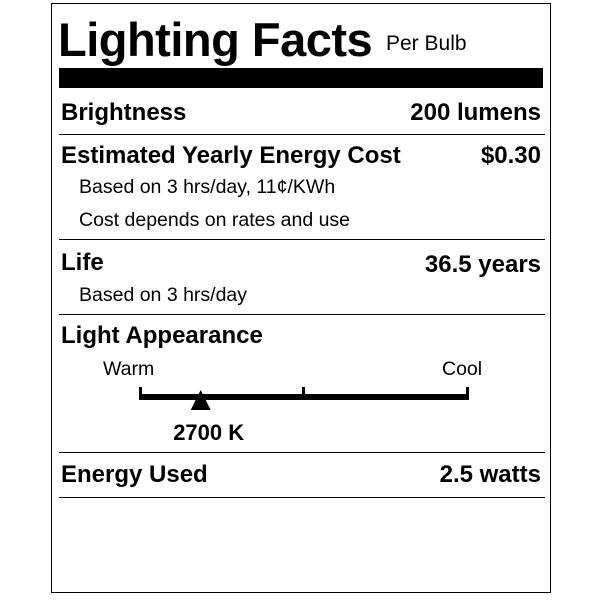  Describe the element at coordinates (462, 369) in the screenshot. I see `cool-label: Cool` at that location.